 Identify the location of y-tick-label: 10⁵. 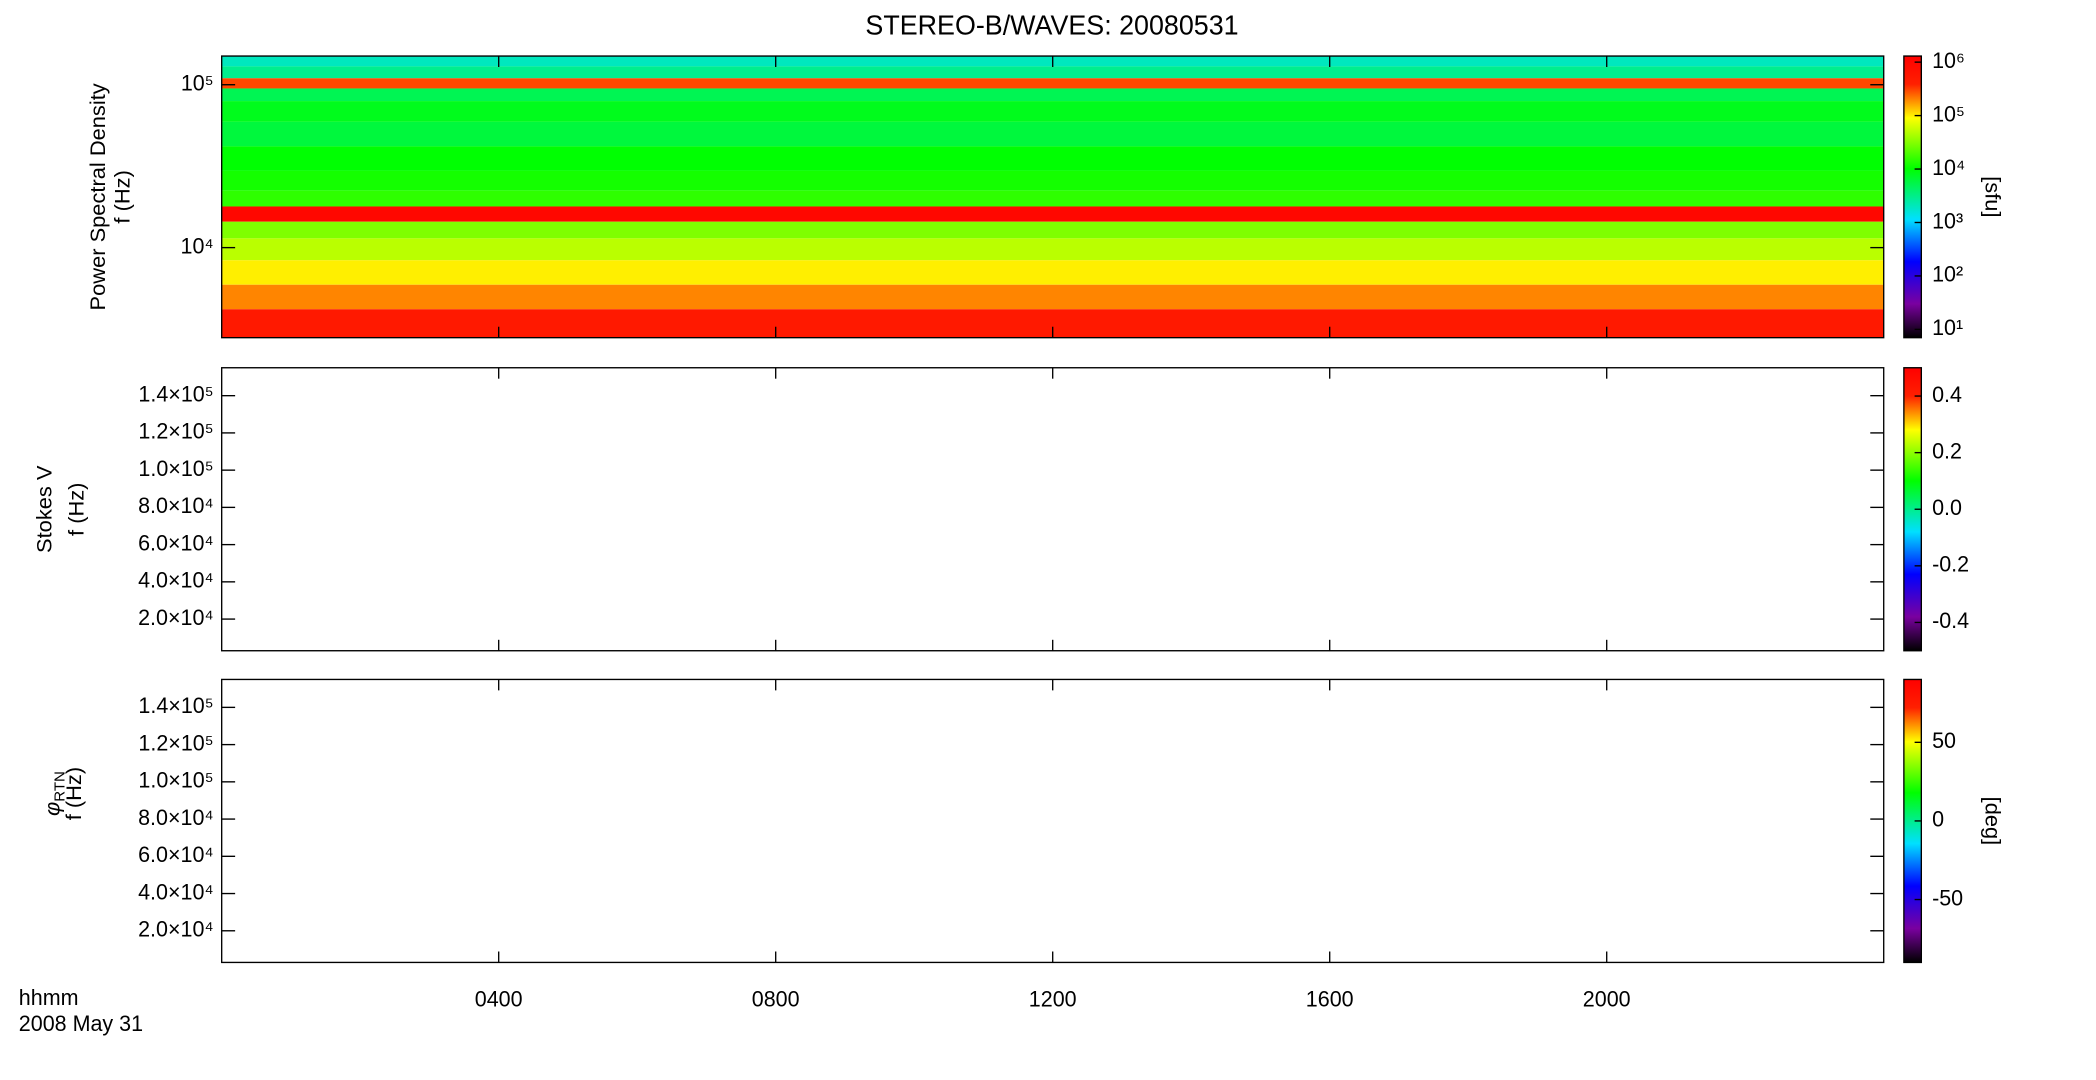
(197, 82).